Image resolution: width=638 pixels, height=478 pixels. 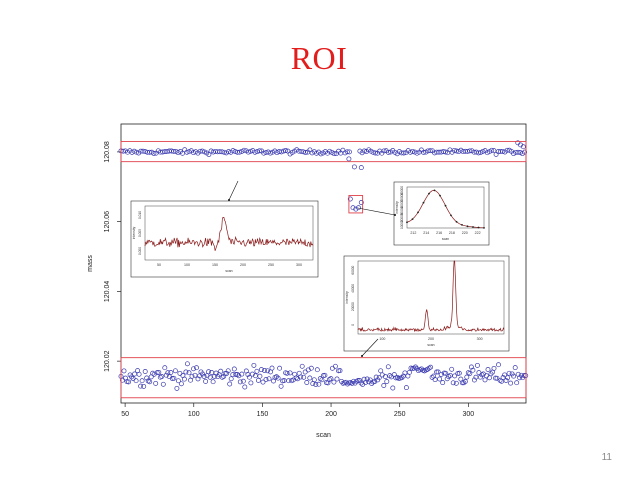 I want to click on inset-x-tick-label: 300, so click(x=299, y=265).